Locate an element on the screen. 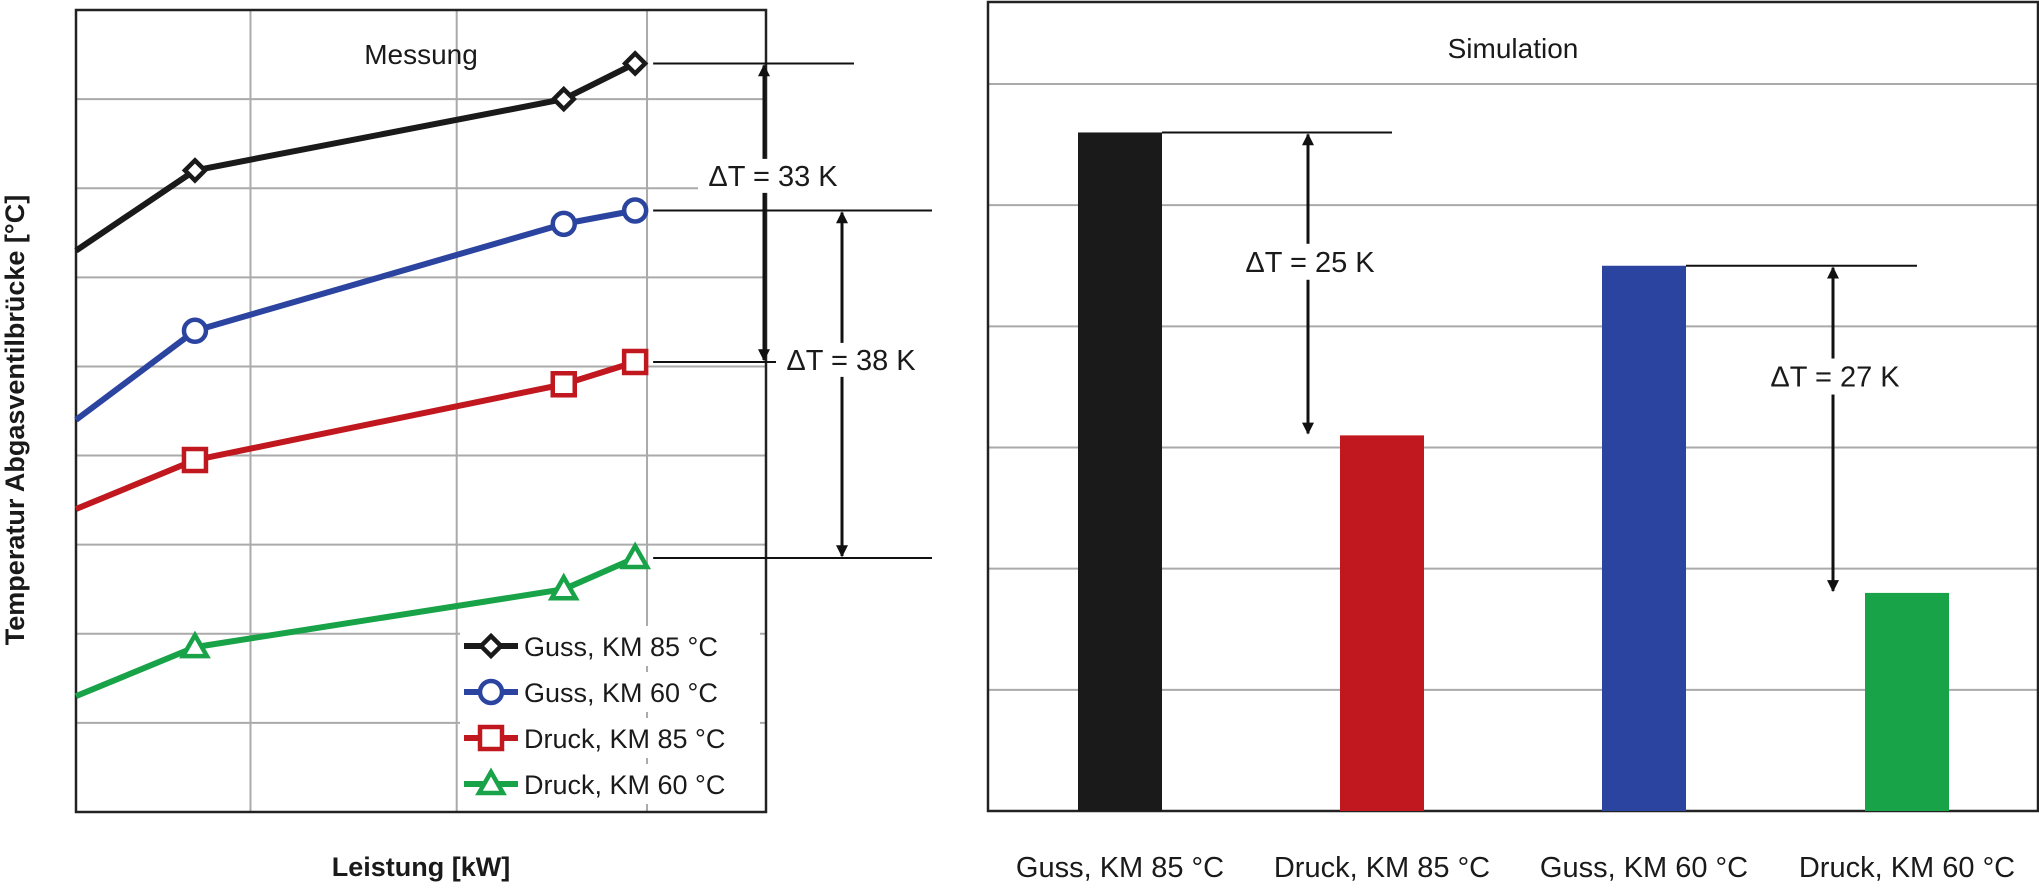  legend-item-guss-km-85-c: Guss, KM 85 °C is located at coordinates (610, 646).